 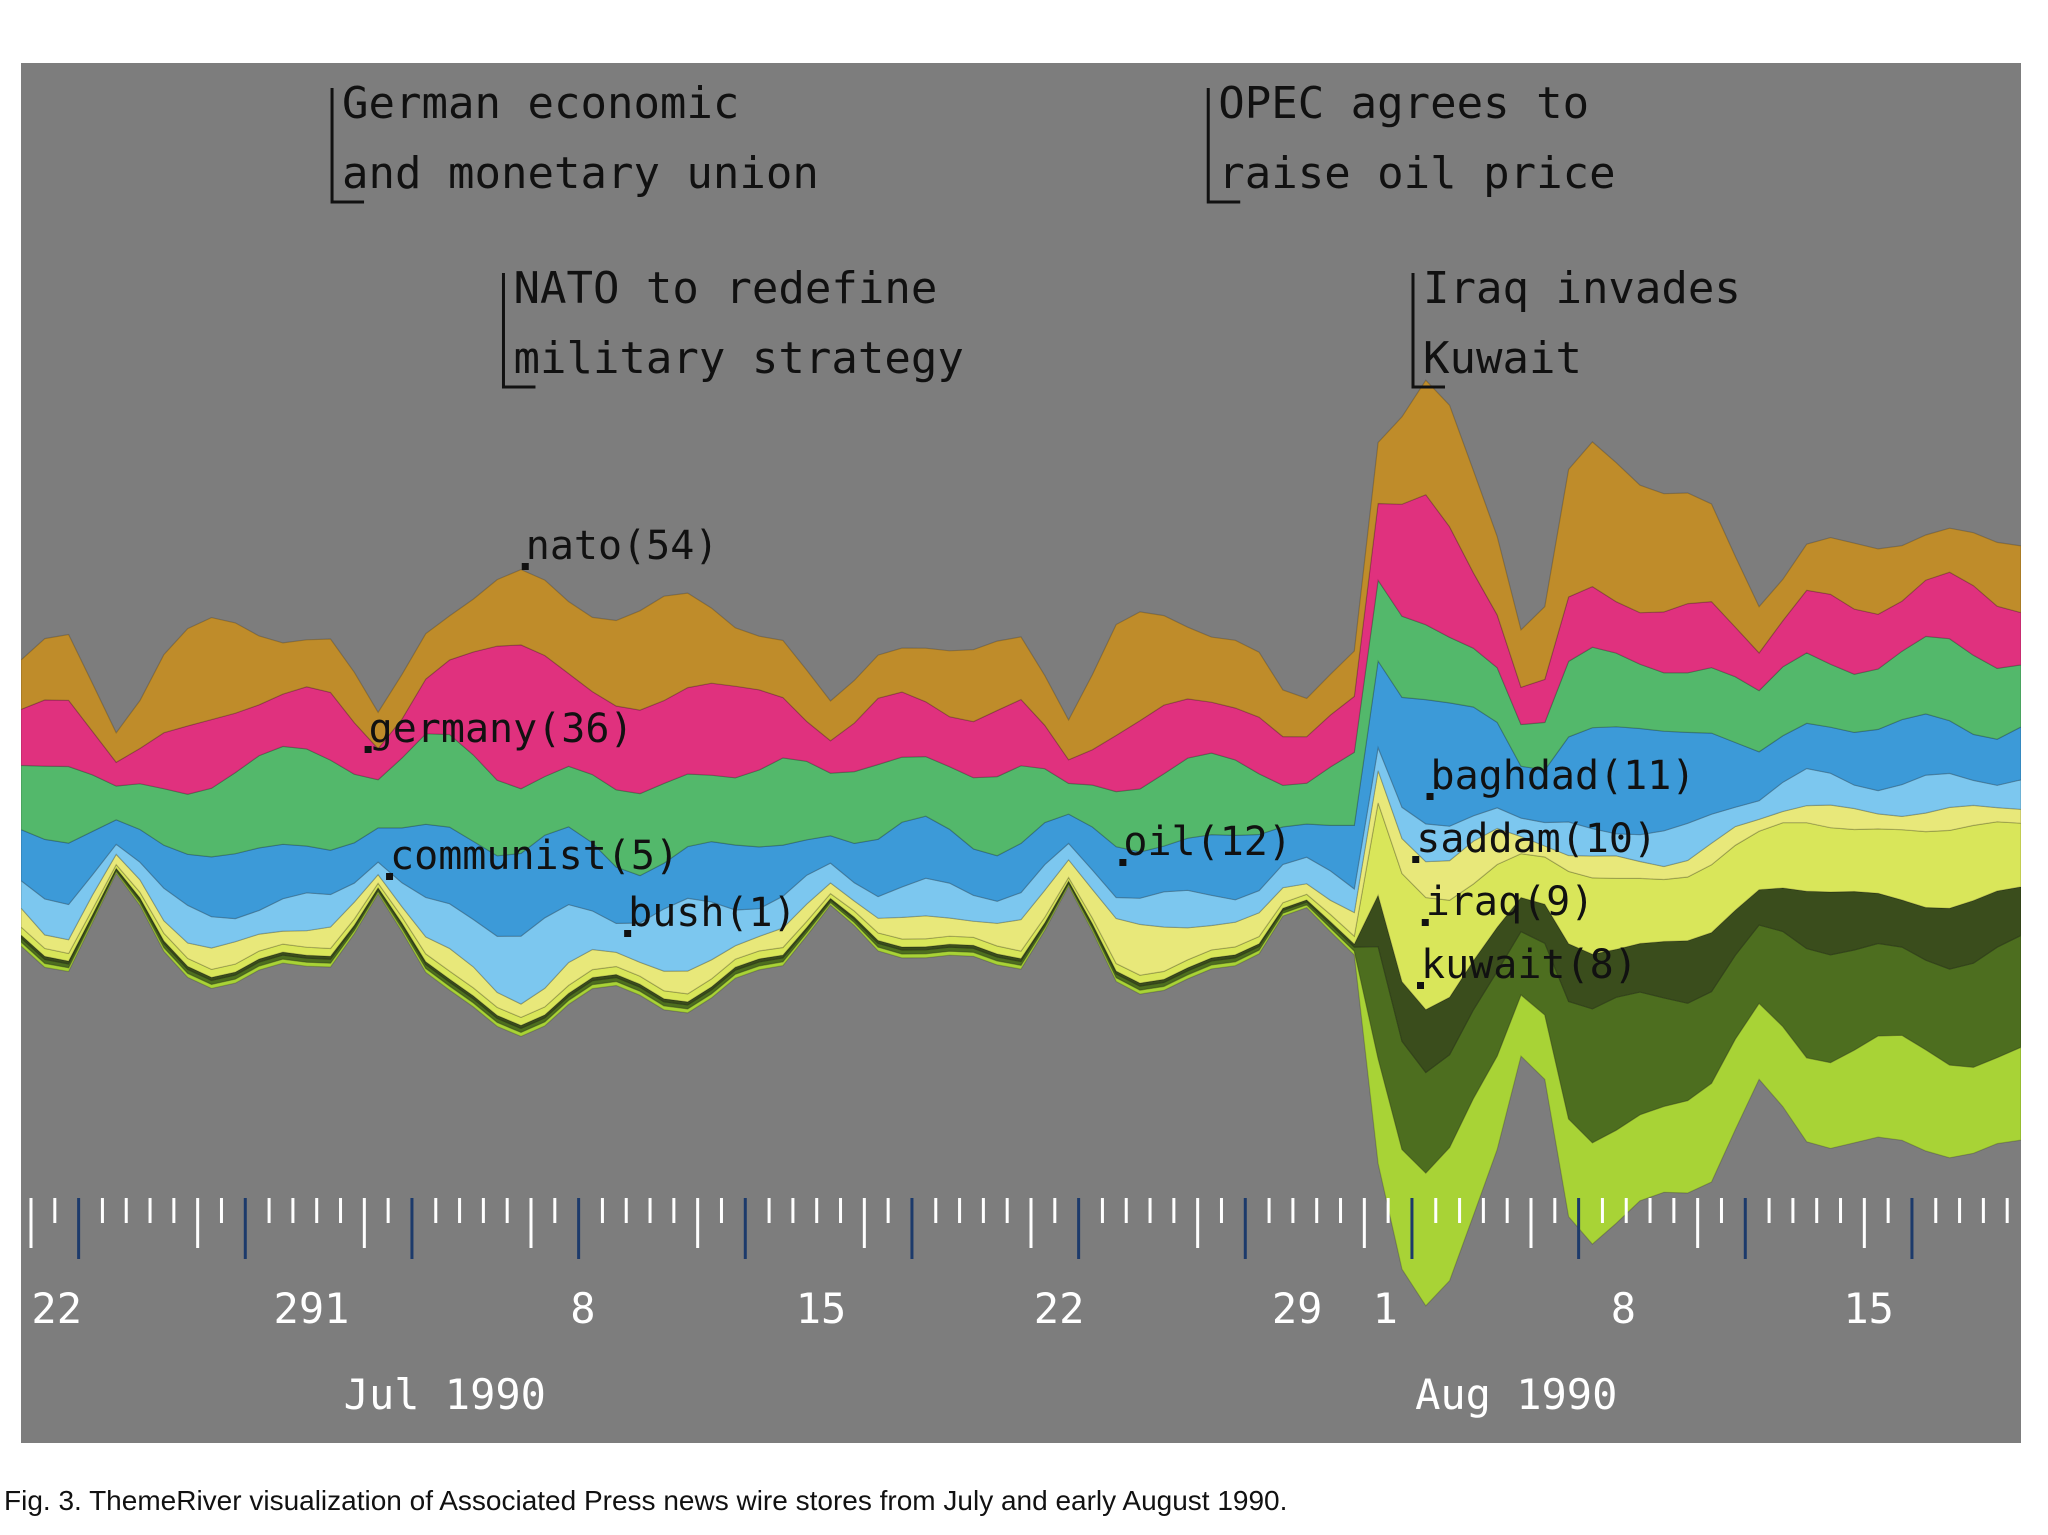 I want to click on term-text: saddam(10), so click(x=1536, y=839).